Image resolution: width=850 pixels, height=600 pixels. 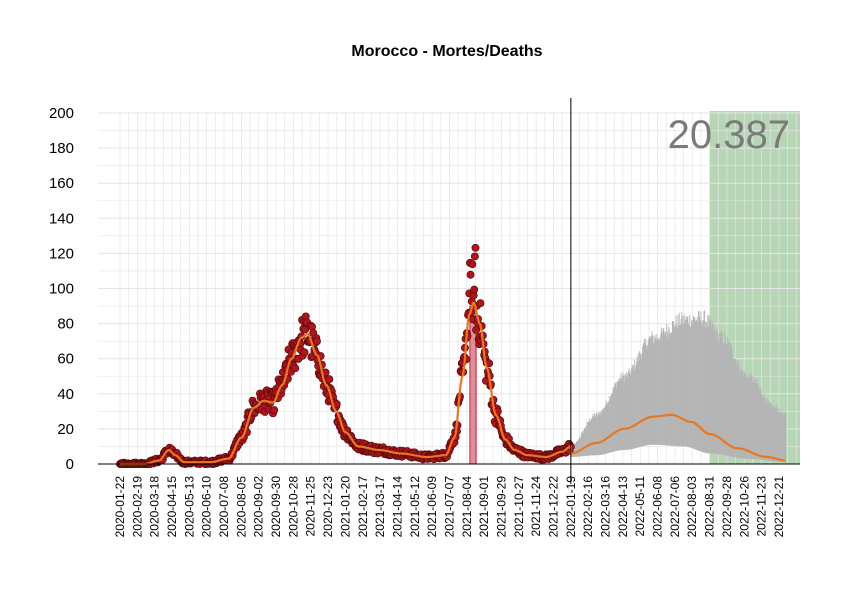 I want to click on x-tick-label: 2022-08-31, so click(x=710, y=507).